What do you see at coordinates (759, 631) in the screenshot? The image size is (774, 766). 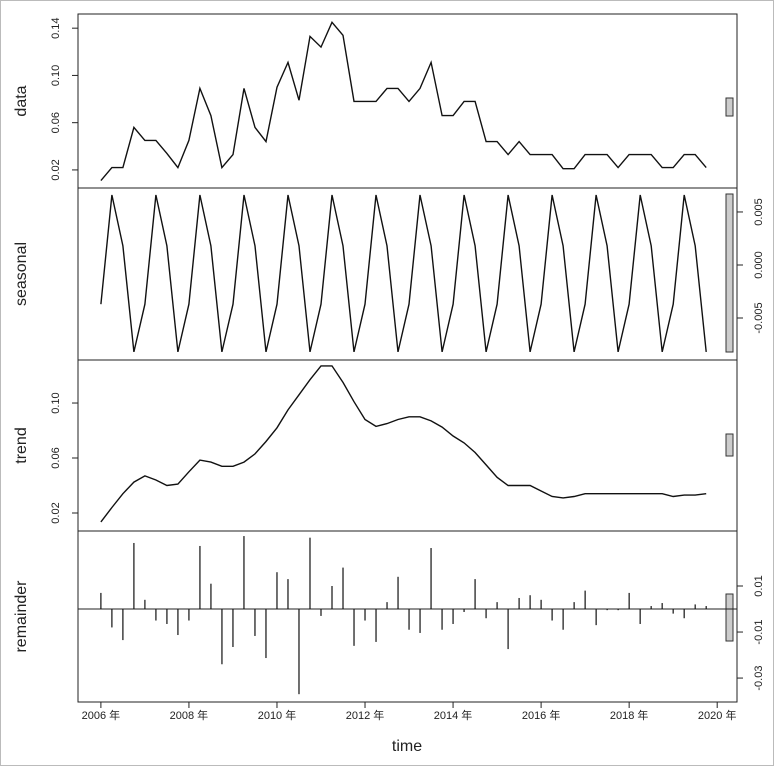 I see `y-tick-label: -0.01` at bounding box center [759, 631].